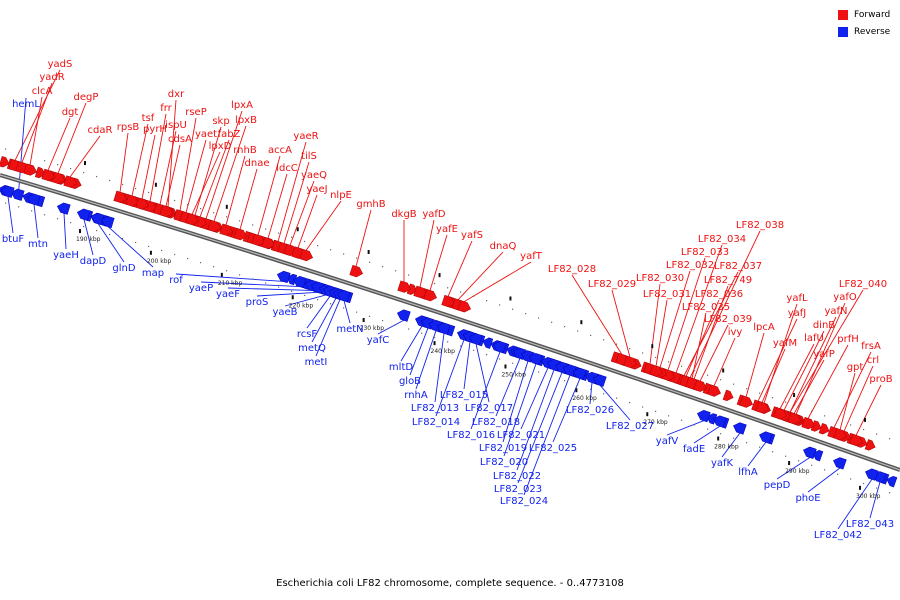  I want to click on gene-label: dapD, so click(93, 261).